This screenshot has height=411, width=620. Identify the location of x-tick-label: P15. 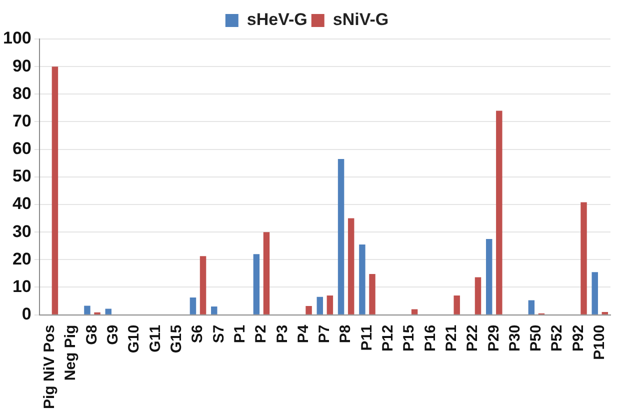
(409, 338).